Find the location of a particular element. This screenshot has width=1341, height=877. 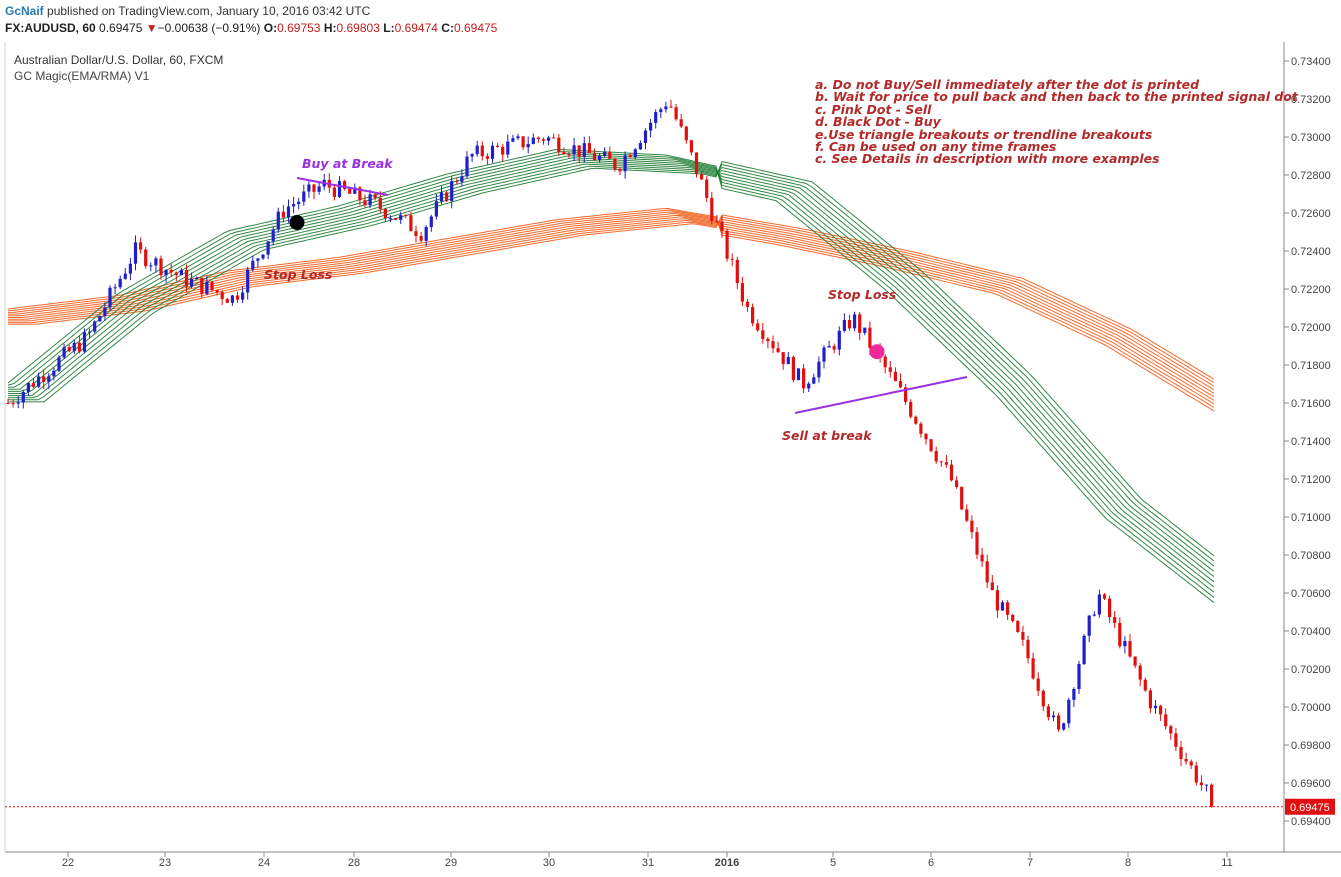

author-link: GcNaif is located at coordinates (24, 11).